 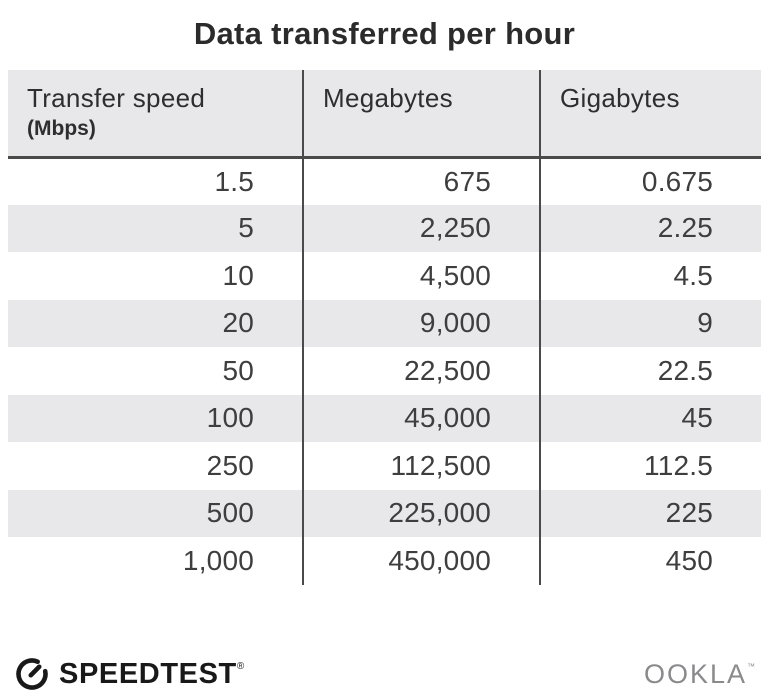 What do you see at coordinates (148, 673) in the screenshot?
I see `speedtest-wordmark: SPEEDTEST` at bounding box center [148, 673].